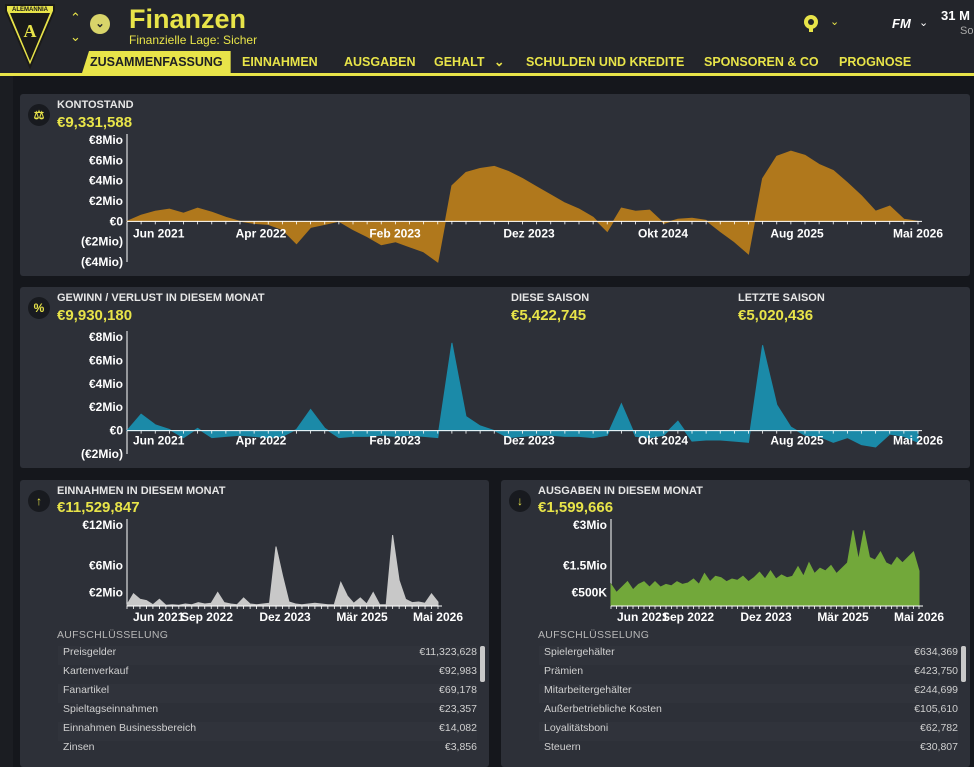 The height and width of the screenshot is (767, 974). What do you see at coordinates (748, 655) in the screenshot?
I see `list-item: Spielergehälter €634,369` at bounding box center [748, 655].